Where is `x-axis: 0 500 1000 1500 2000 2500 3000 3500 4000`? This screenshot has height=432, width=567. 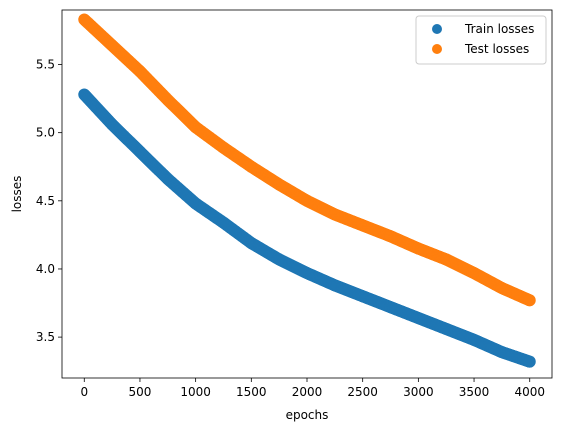
x-axis: 0 500 1000 1500 2000 2500 3000 3500 4000 is located at coordinates (312, 388).